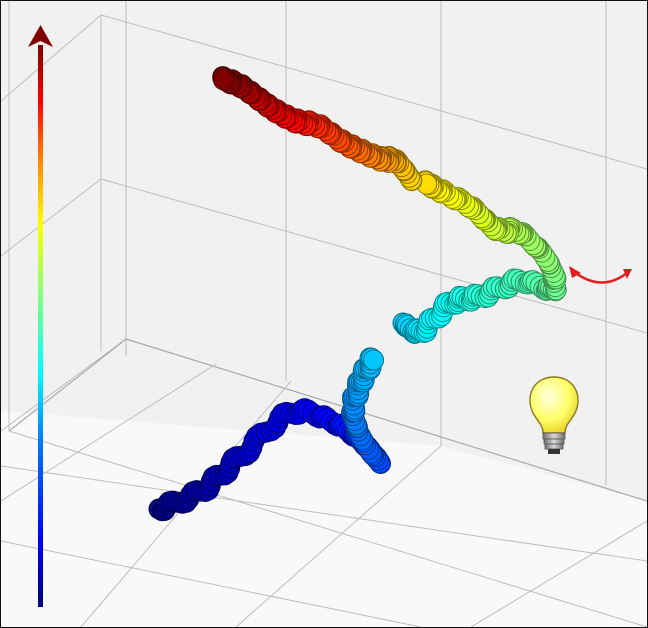 The height and width of the screenshot is (628, 648). Describe the element at coordinates (600, 275) in the screenshot. I see `rotate-arrow-icon` at that location.